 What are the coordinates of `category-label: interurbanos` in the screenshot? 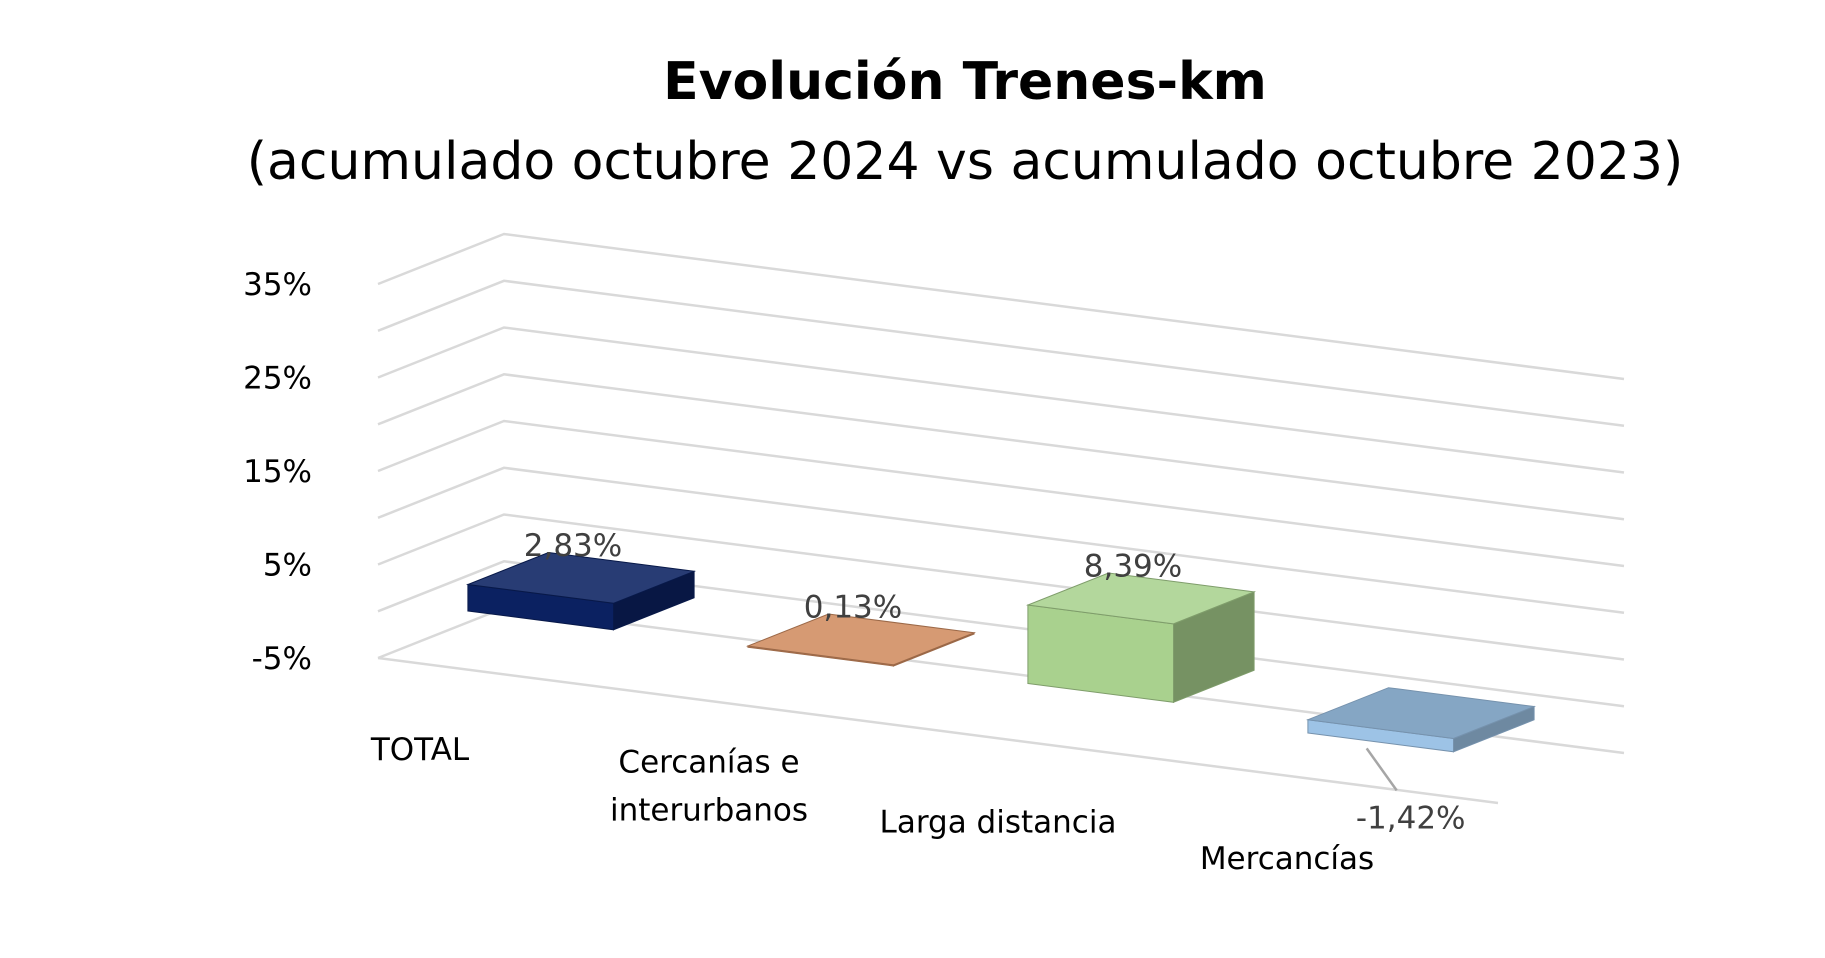 It's located at (709, 810).